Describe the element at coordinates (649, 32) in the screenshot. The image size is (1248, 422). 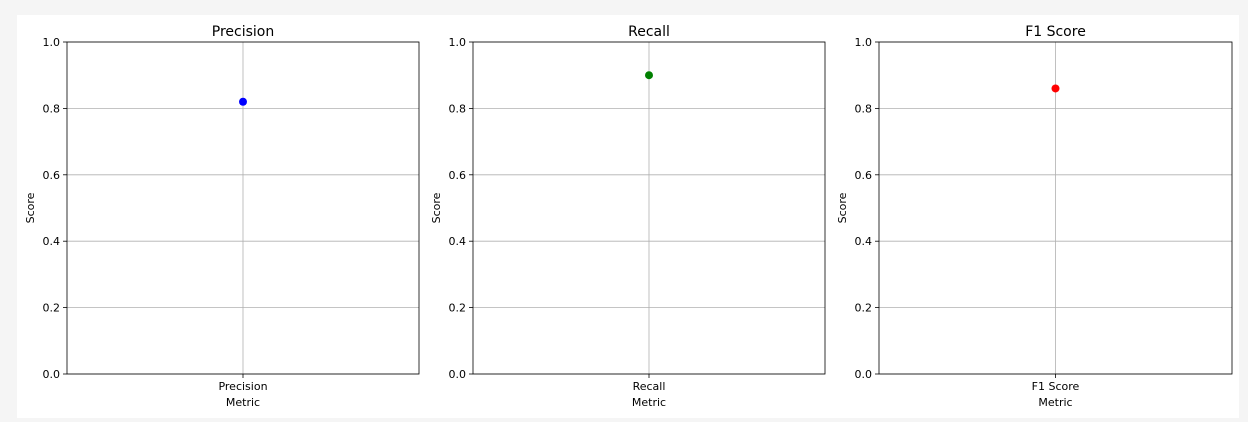
I see `chart-title: Recall` at that location.